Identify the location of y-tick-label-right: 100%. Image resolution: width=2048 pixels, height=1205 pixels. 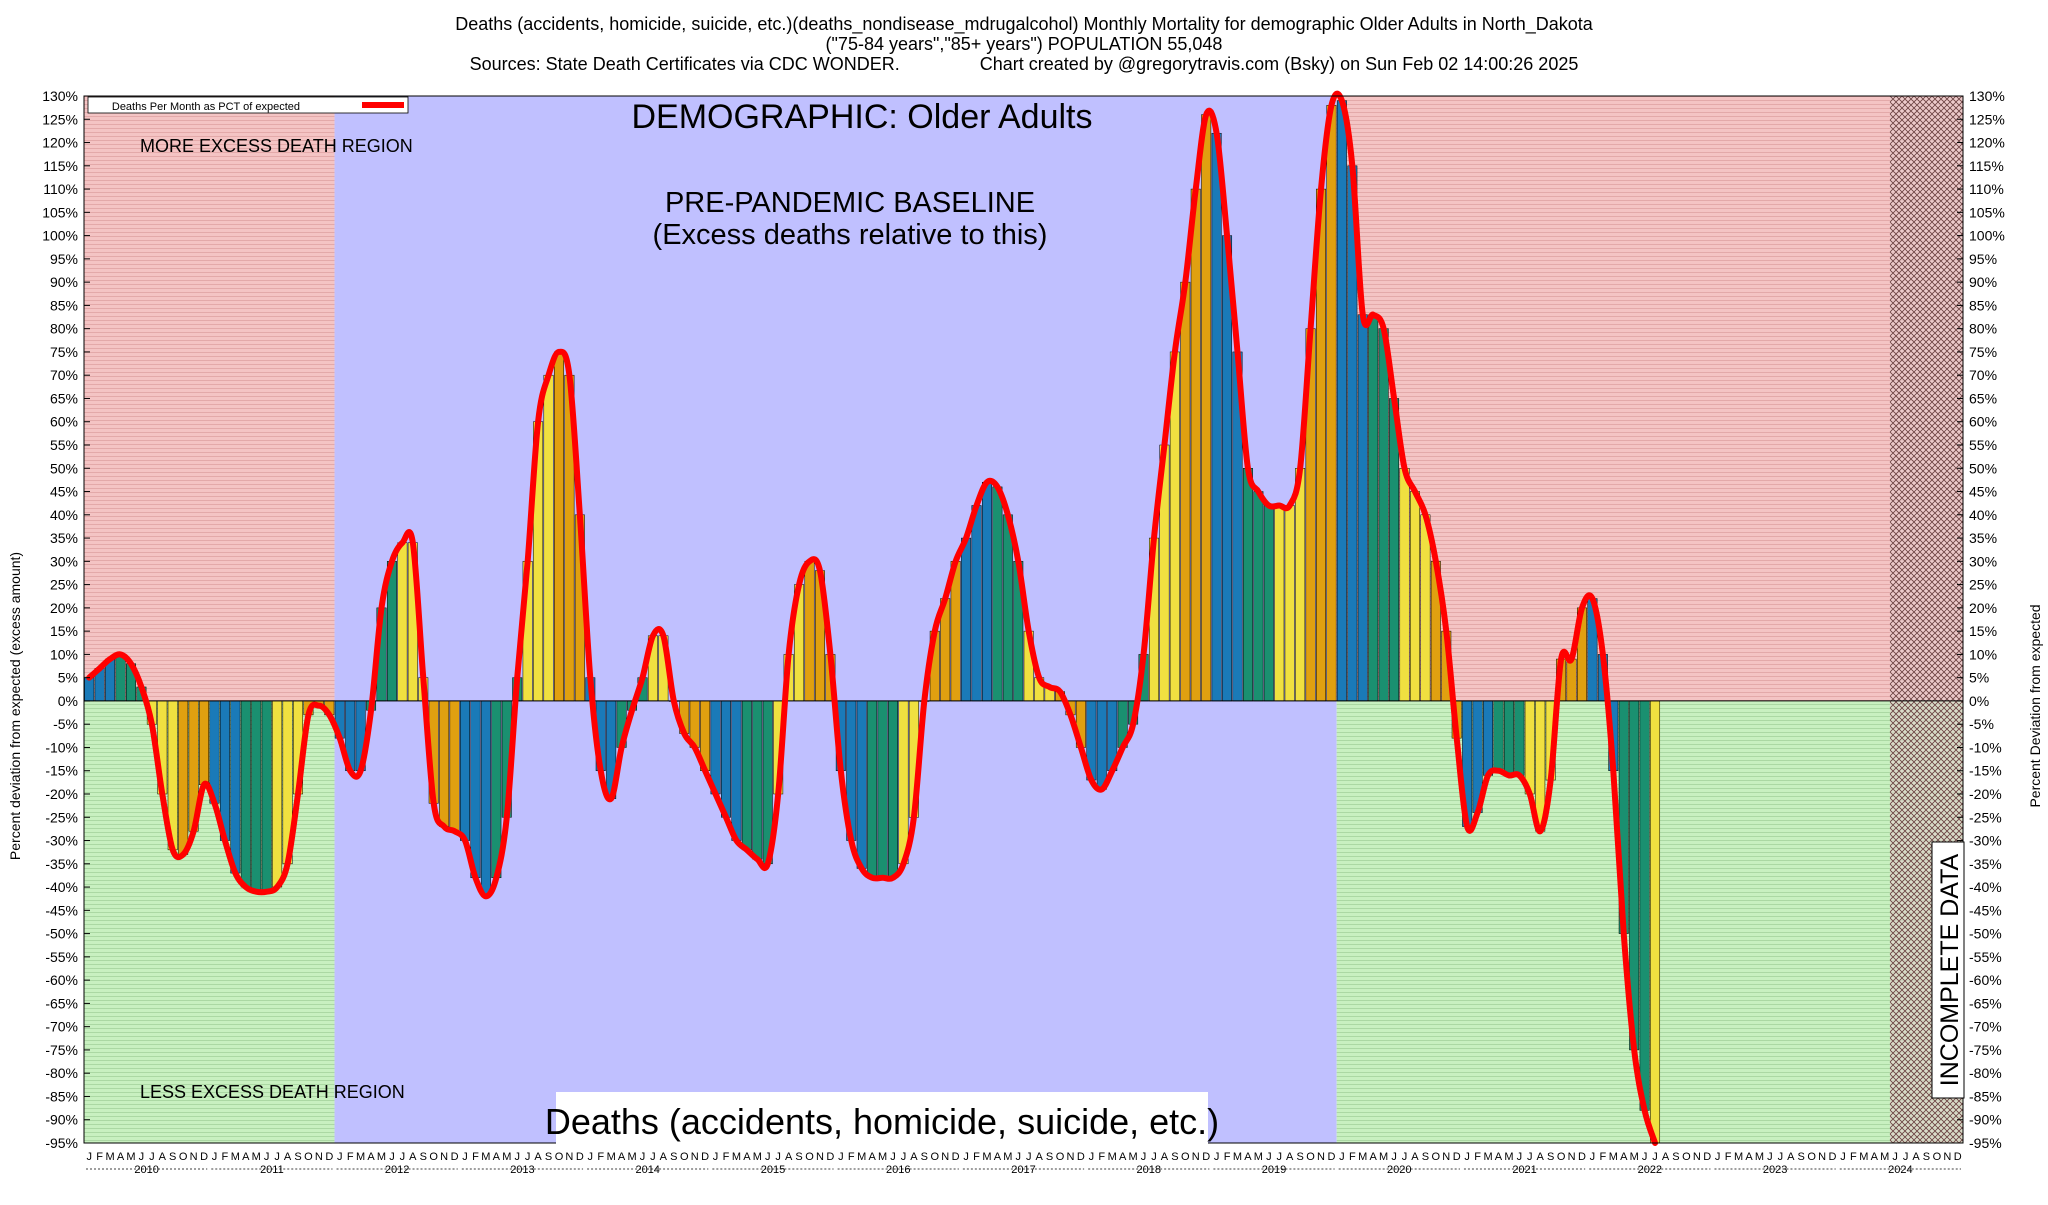
(1987, 236).